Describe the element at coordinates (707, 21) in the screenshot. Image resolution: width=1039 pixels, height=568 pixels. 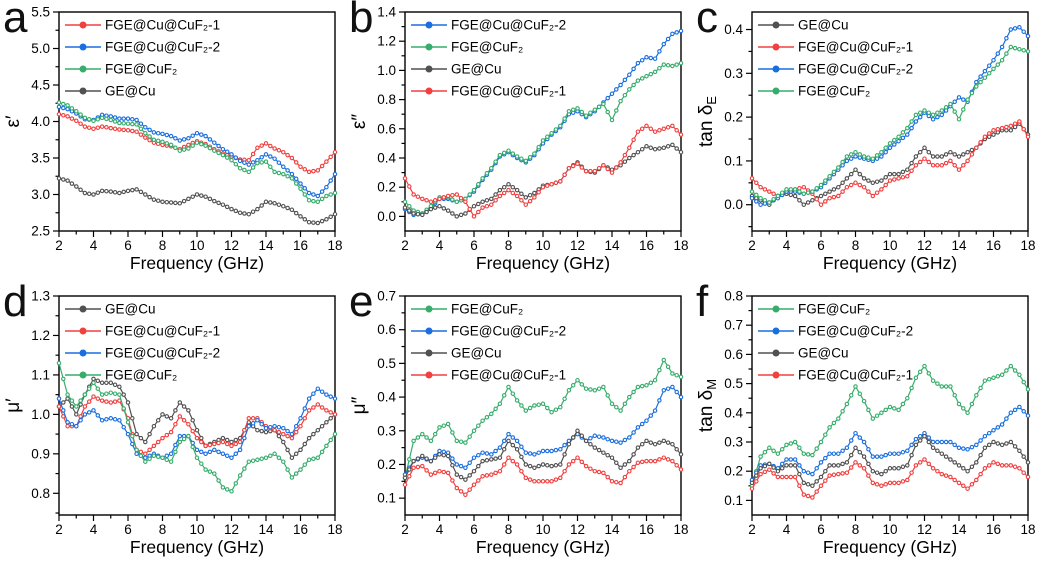
I see `panel-c-letter: c` at that location.